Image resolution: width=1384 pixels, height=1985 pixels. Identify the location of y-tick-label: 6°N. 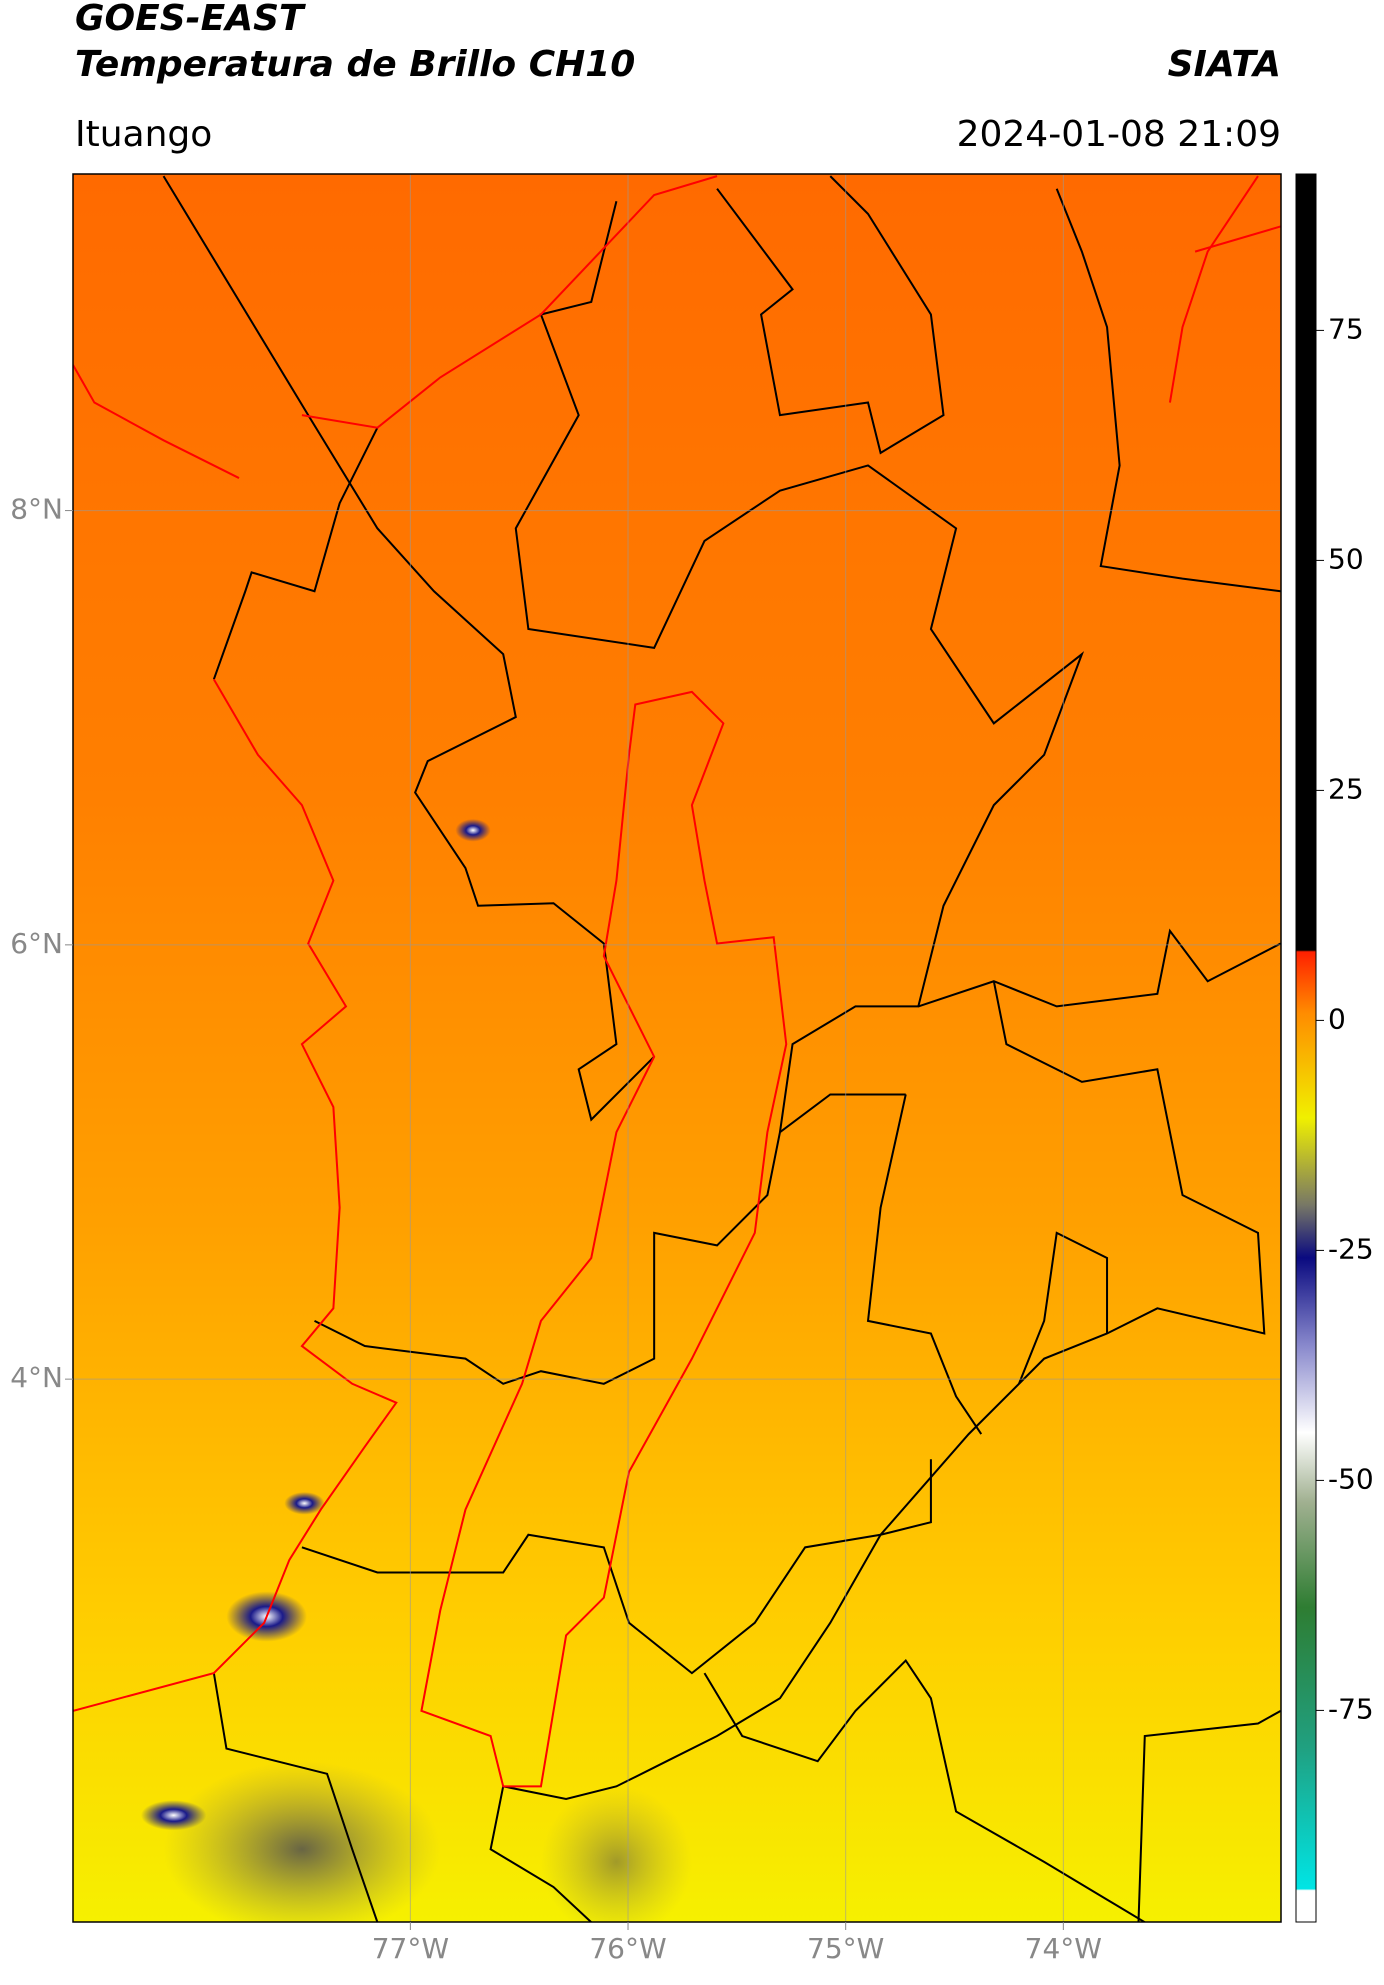
(36, 943).